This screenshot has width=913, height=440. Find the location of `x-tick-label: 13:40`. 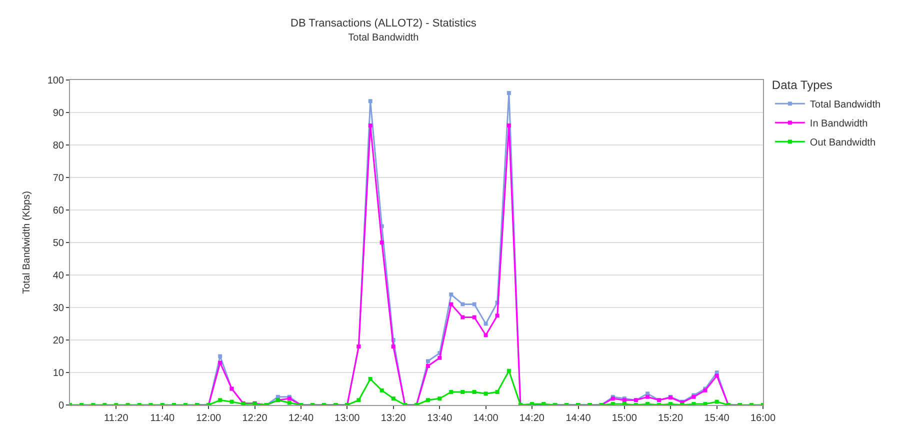

x-tick-label: 13:40 is located at coordinates (440, 418).